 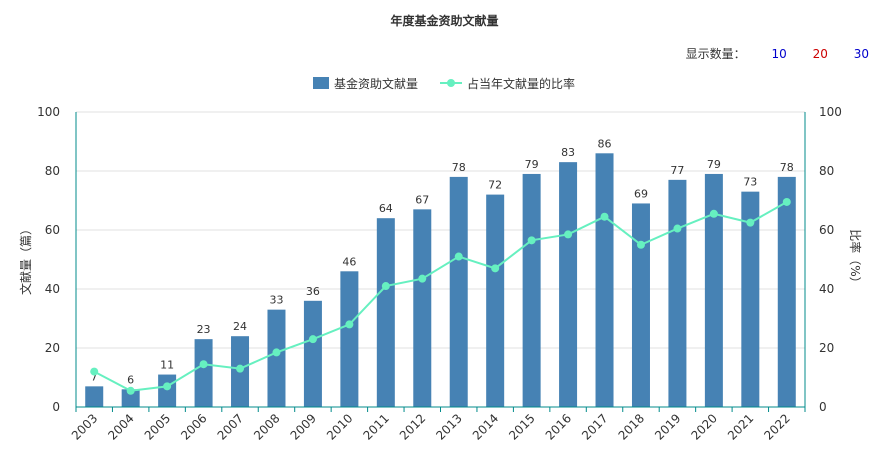 I want to click on y-right-tick-label: 20, so click(x=826, y=348).